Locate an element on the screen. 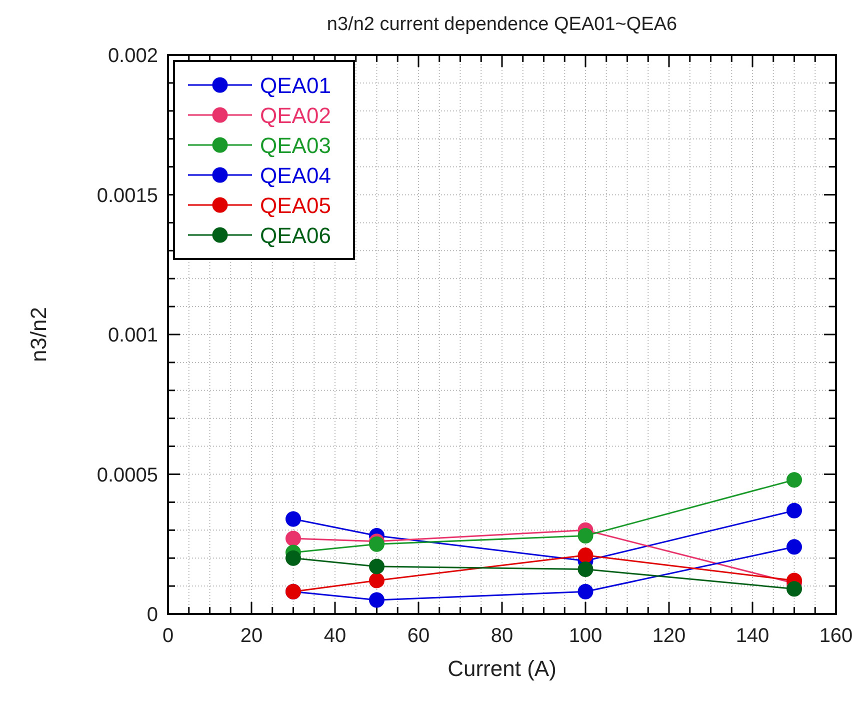  x-tick-label: 80 is located at coordinates (502, 636).